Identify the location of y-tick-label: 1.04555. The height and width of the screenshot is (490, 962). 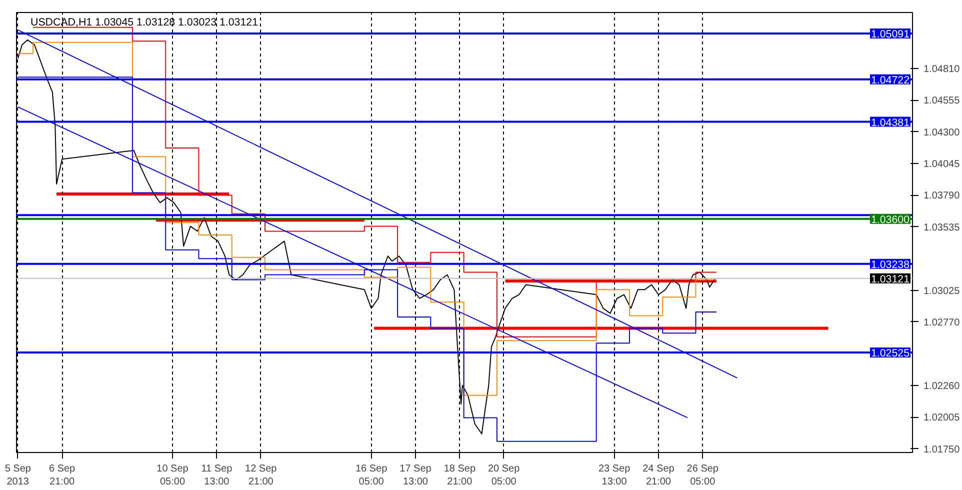
(942, 101).